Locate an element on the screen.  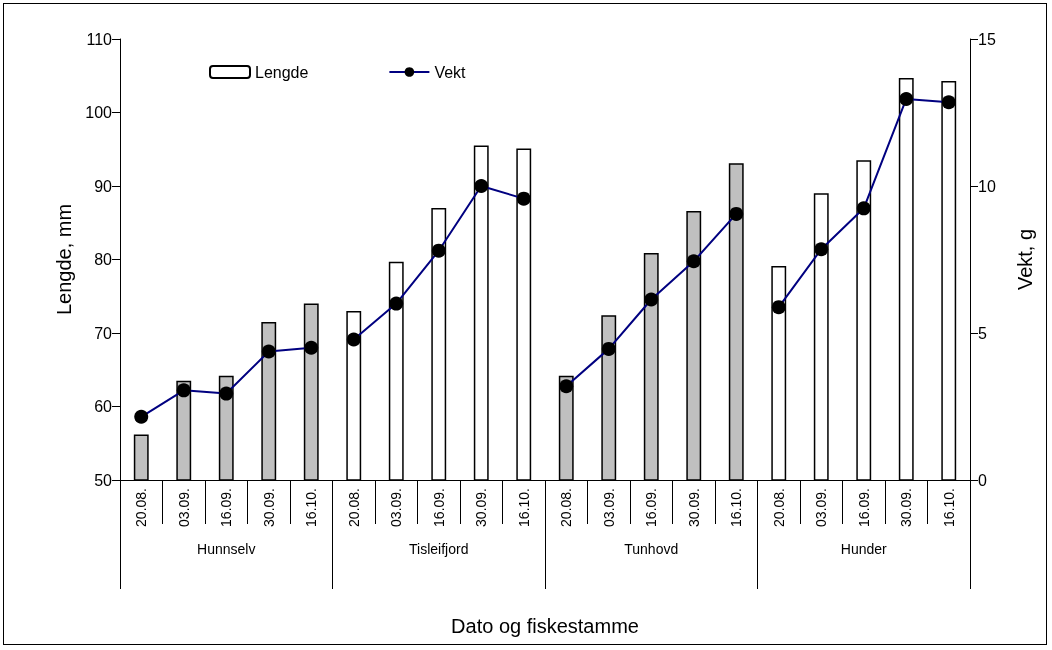
y2-tick-label: 15 is located at coordinates (987, 39).